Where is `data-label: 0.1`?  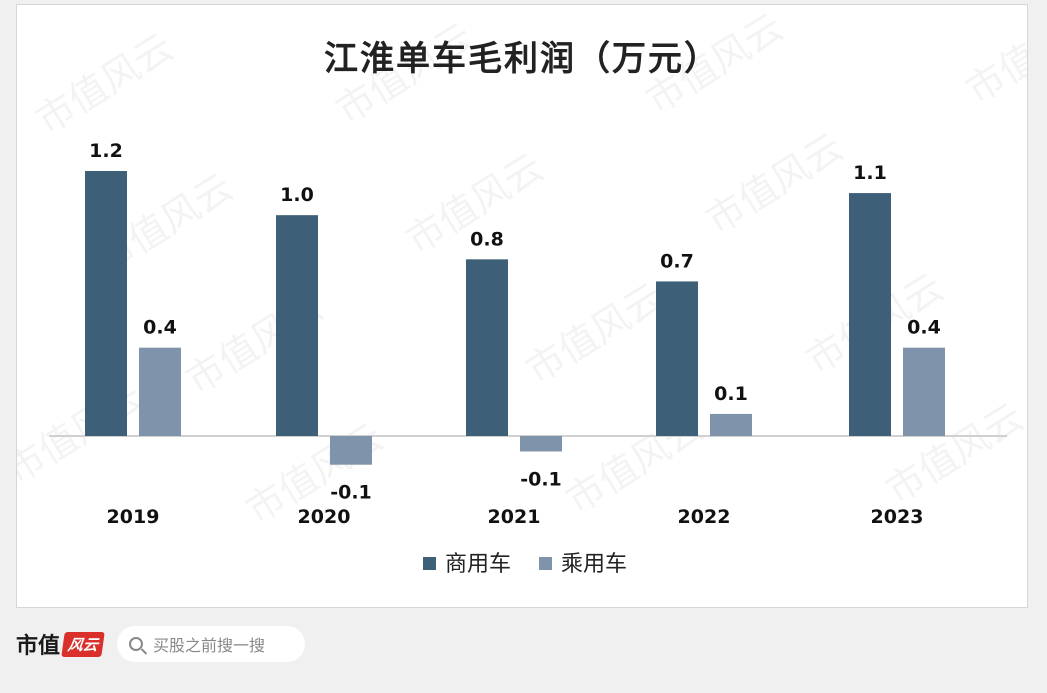
data-label: 0.1 is located at coordinates (731, 394).